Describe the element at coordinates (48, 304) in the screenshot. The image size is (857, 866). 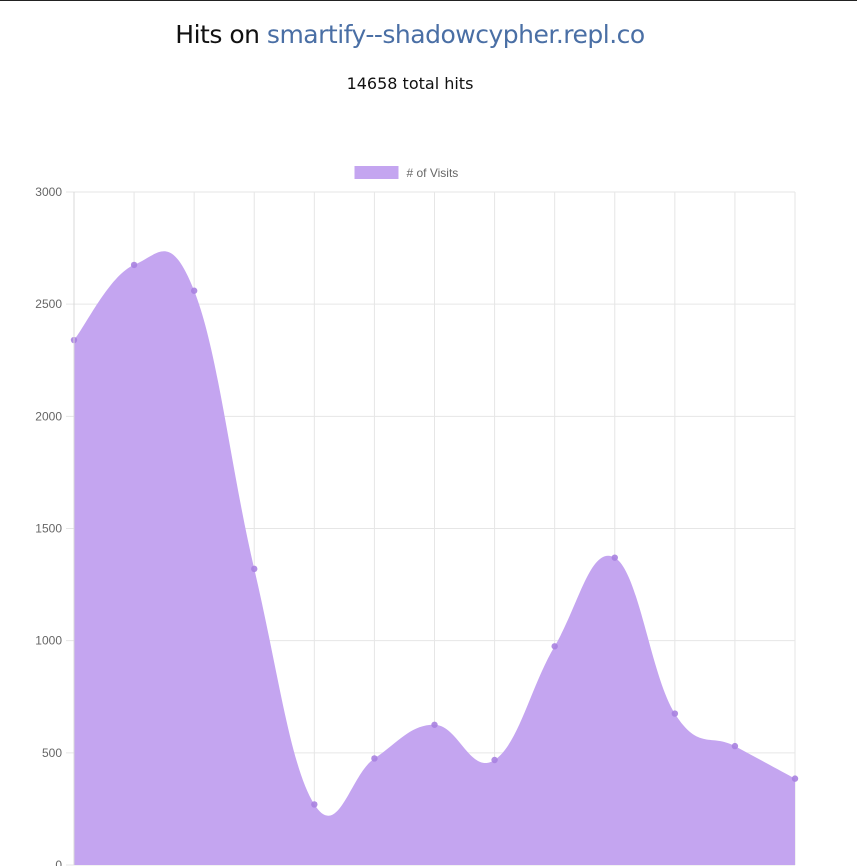
I see `y-tick-label: 2500` at that location.